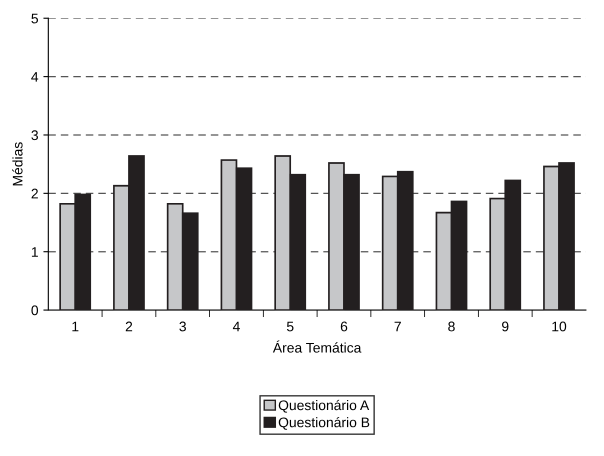 The image size is (604, 456). What do you see at coordinates (129, 327) in the screenshot?
I see `x-tick-label: 2` at bounding box center [129, 327].